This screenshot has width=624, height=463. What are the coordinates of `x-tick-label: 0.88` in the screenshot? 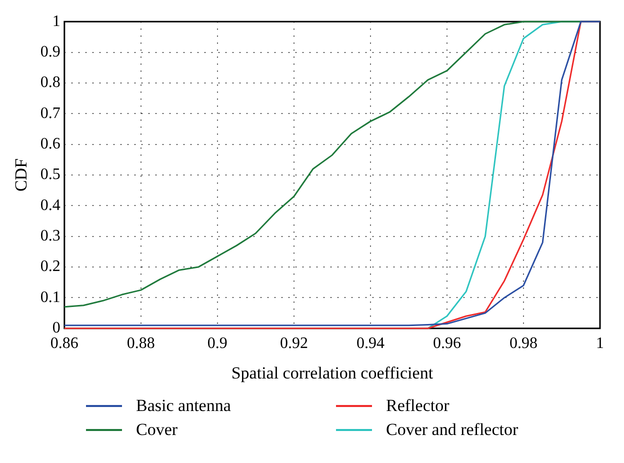 It's located at (140, 343).